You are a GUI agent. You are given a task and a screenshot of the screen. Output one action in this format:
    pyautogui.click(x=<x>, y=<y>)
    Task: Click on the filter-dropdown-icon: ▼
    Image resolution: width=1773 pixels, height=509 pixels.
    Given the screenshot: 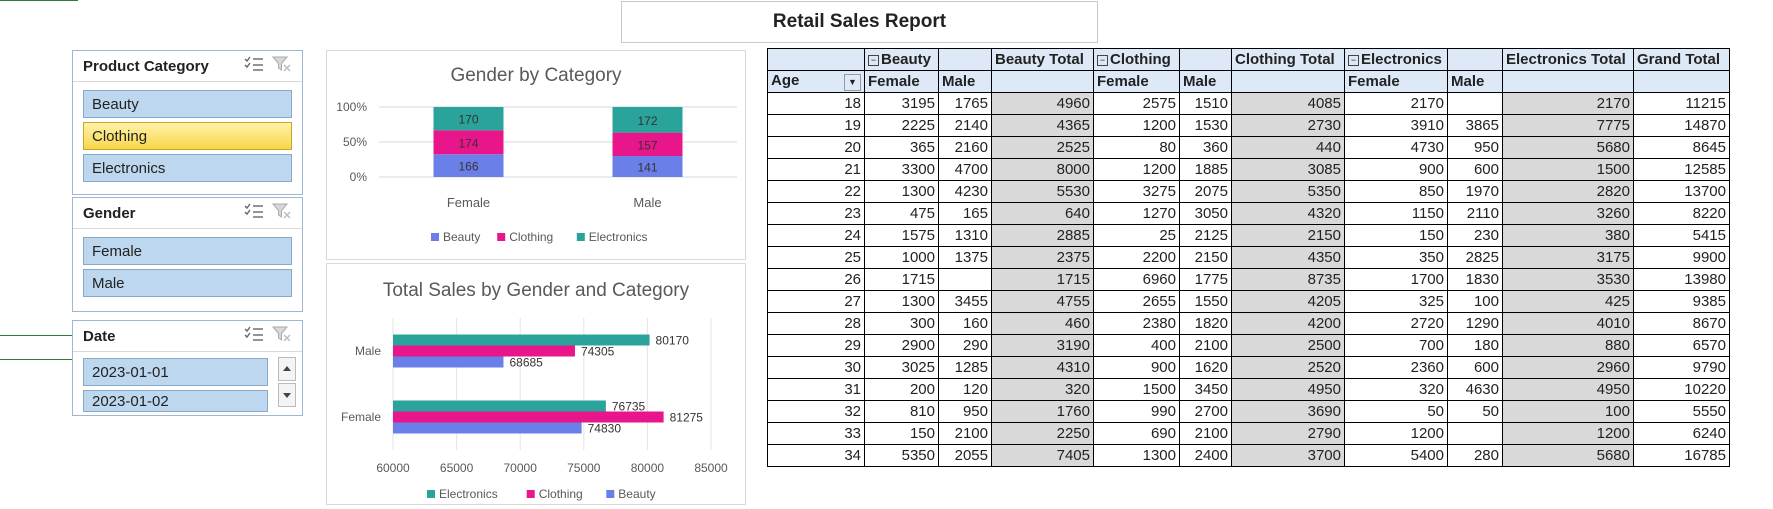 What is the action you would take?
    pyautogui.click(x=852, y=82)
    